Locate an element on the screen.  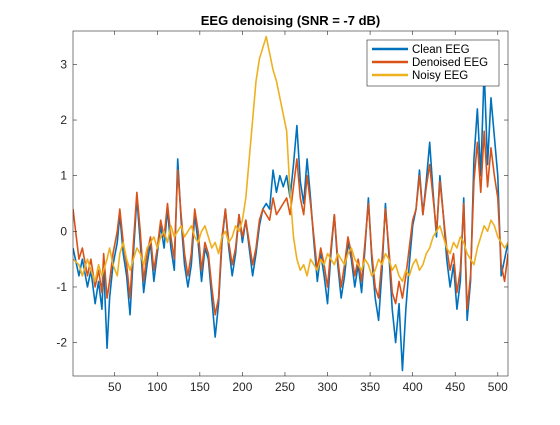
x-tick-label: 450 is located at coordinates (455, 387).